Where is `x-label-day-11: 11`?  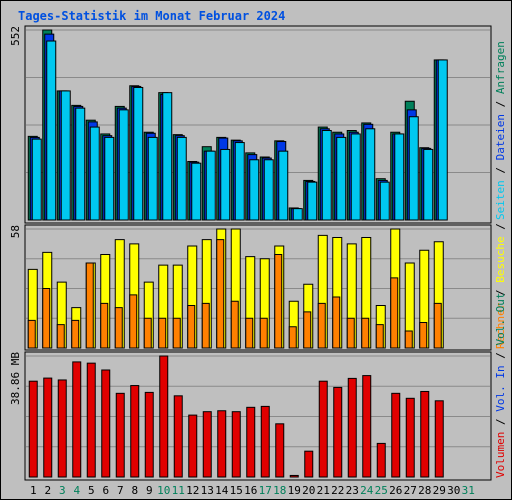
x-label-day-11: 11 is located at coordinates (178, 490).